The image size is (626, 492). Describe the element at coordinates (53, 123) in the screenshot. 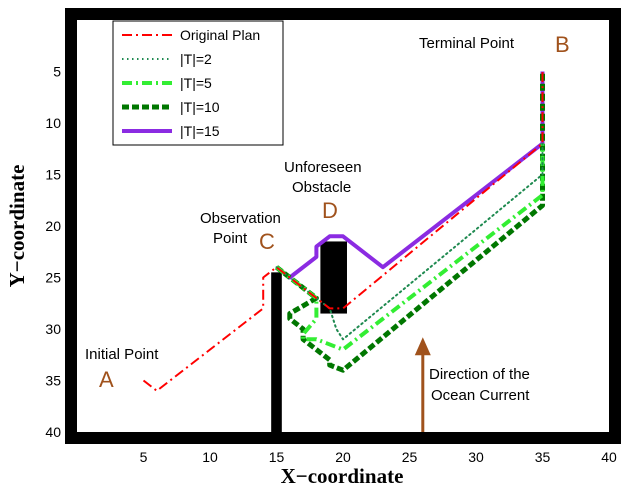

I see `y-tick-label: 10` at that location.